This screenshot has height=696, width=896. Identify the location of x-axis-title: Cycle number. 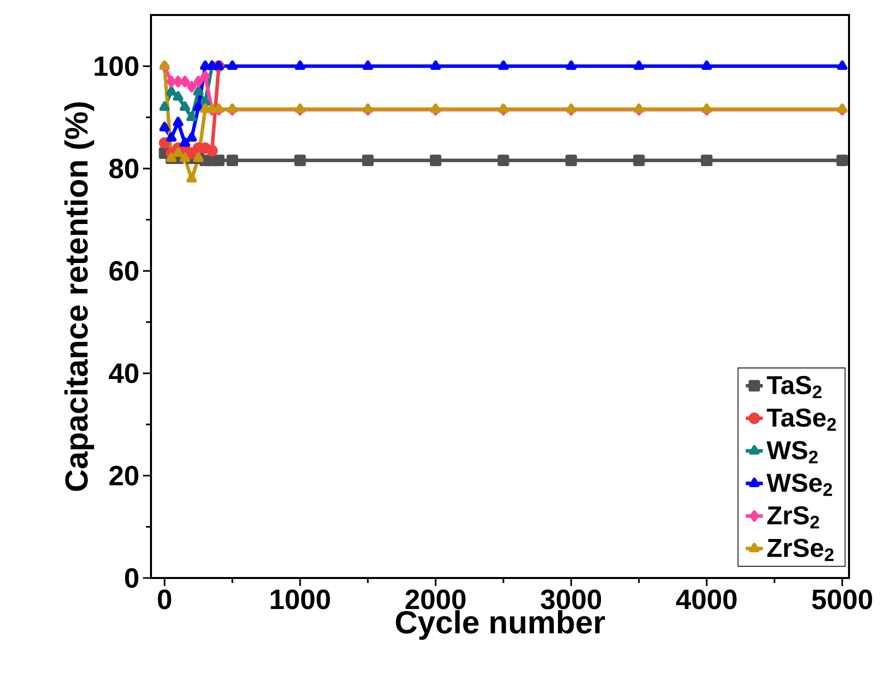
(500, 625).